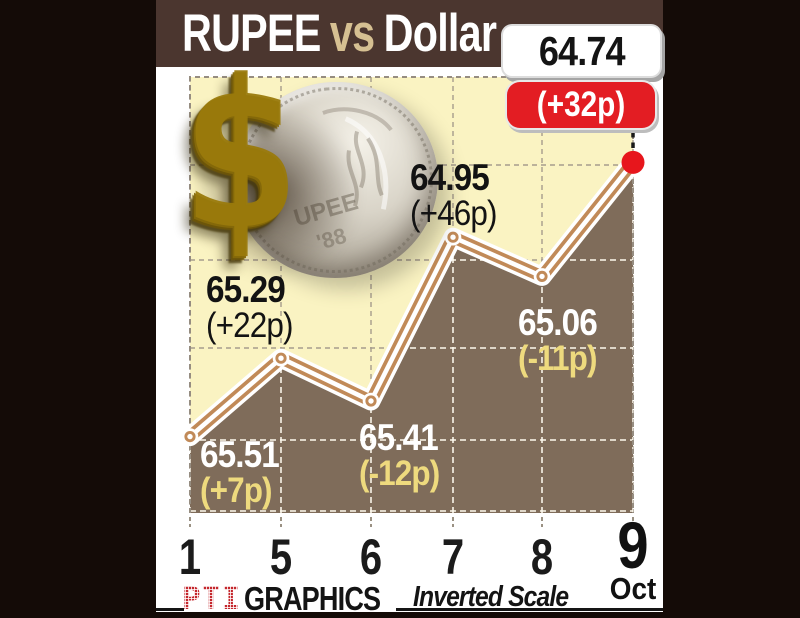 This screenshot has width=800, height=618. I want to click on latest-rate-value: 64.74, so click(582, 50).